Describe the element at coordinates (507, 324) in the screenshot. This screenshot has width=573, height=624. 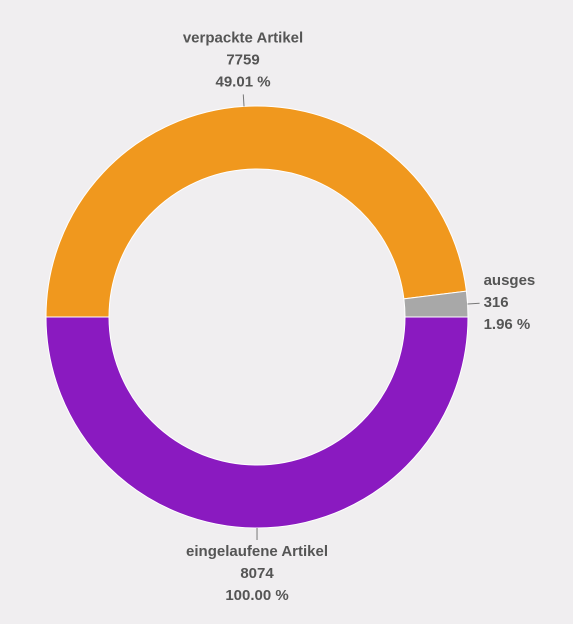
I see `percent-label: 1.96 %` at that location.